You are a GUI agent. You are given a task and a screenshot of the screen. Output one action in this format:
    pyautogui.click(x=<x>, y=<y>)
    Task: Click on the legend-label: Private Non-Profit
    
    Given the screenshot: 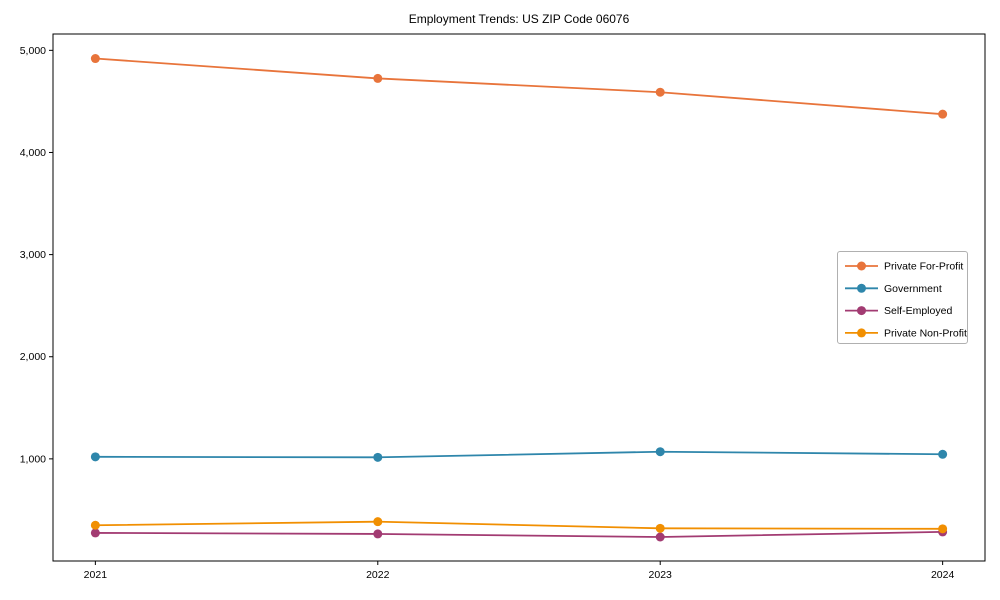 What is the action you would take?
    pyautogui.click(x=925, y=333)
    